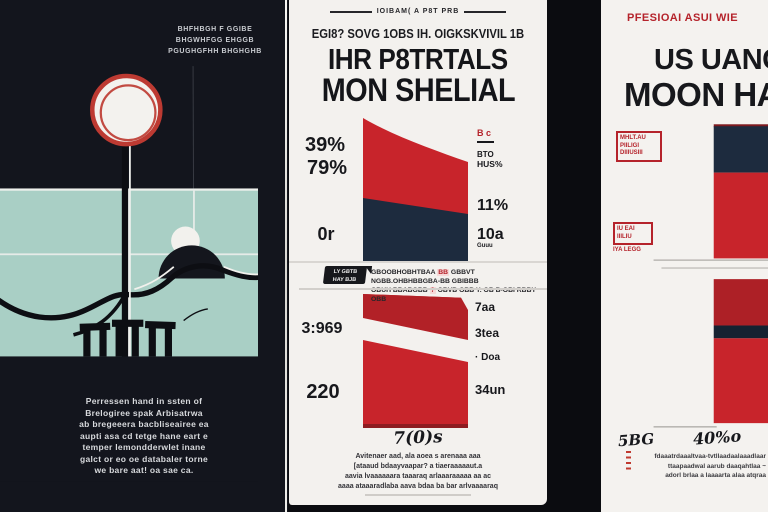 This screenshot has height=512, width=768. Describe the element at coordinates (418, 262) in the screenshot. I see `middle-divider-top` at that location.